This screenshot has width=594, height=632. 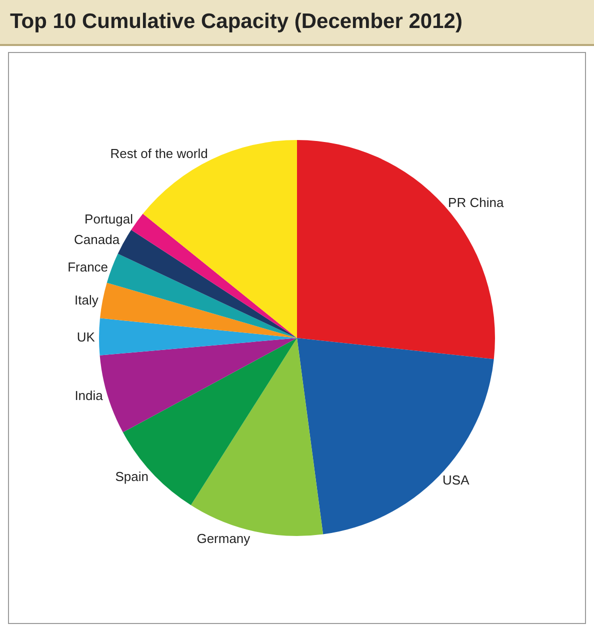 What do you see at coordinates (86, 336) in the screenshot?
I see `slice-label: UK` at bounding box center [86, 336].